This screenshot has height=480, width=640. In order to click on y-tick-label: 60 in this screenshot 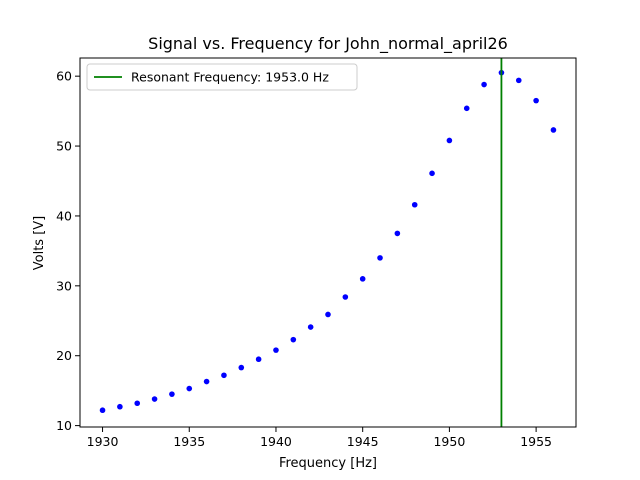, I will do `click(64, 76)`.